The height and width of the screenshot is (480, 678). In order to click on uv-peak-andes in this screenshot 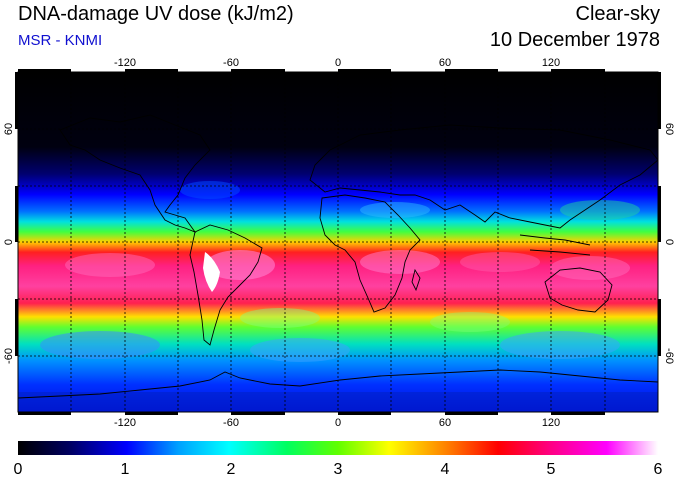, I will do `click(211, 272)`.